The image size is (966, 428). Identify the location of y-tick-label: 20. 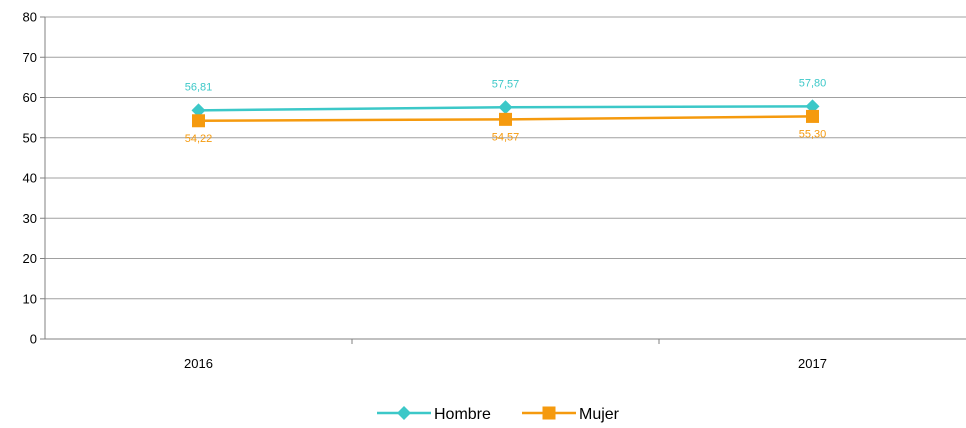
(30, 258).